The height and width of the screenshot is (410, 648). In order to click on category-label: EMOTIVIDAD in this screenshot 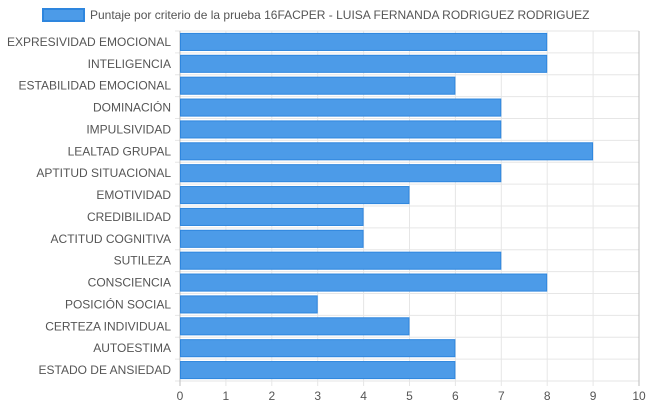, I will do `click(133, 195)`.